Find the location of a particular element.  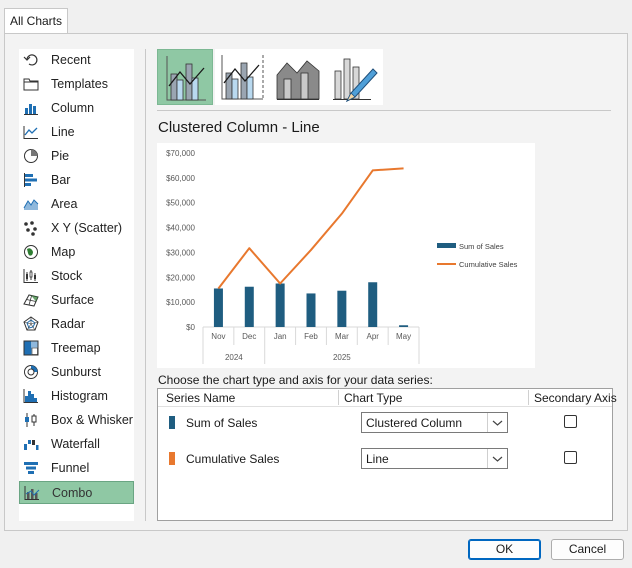

chart-type-recent: Recent is located at coordinates (76, 60).